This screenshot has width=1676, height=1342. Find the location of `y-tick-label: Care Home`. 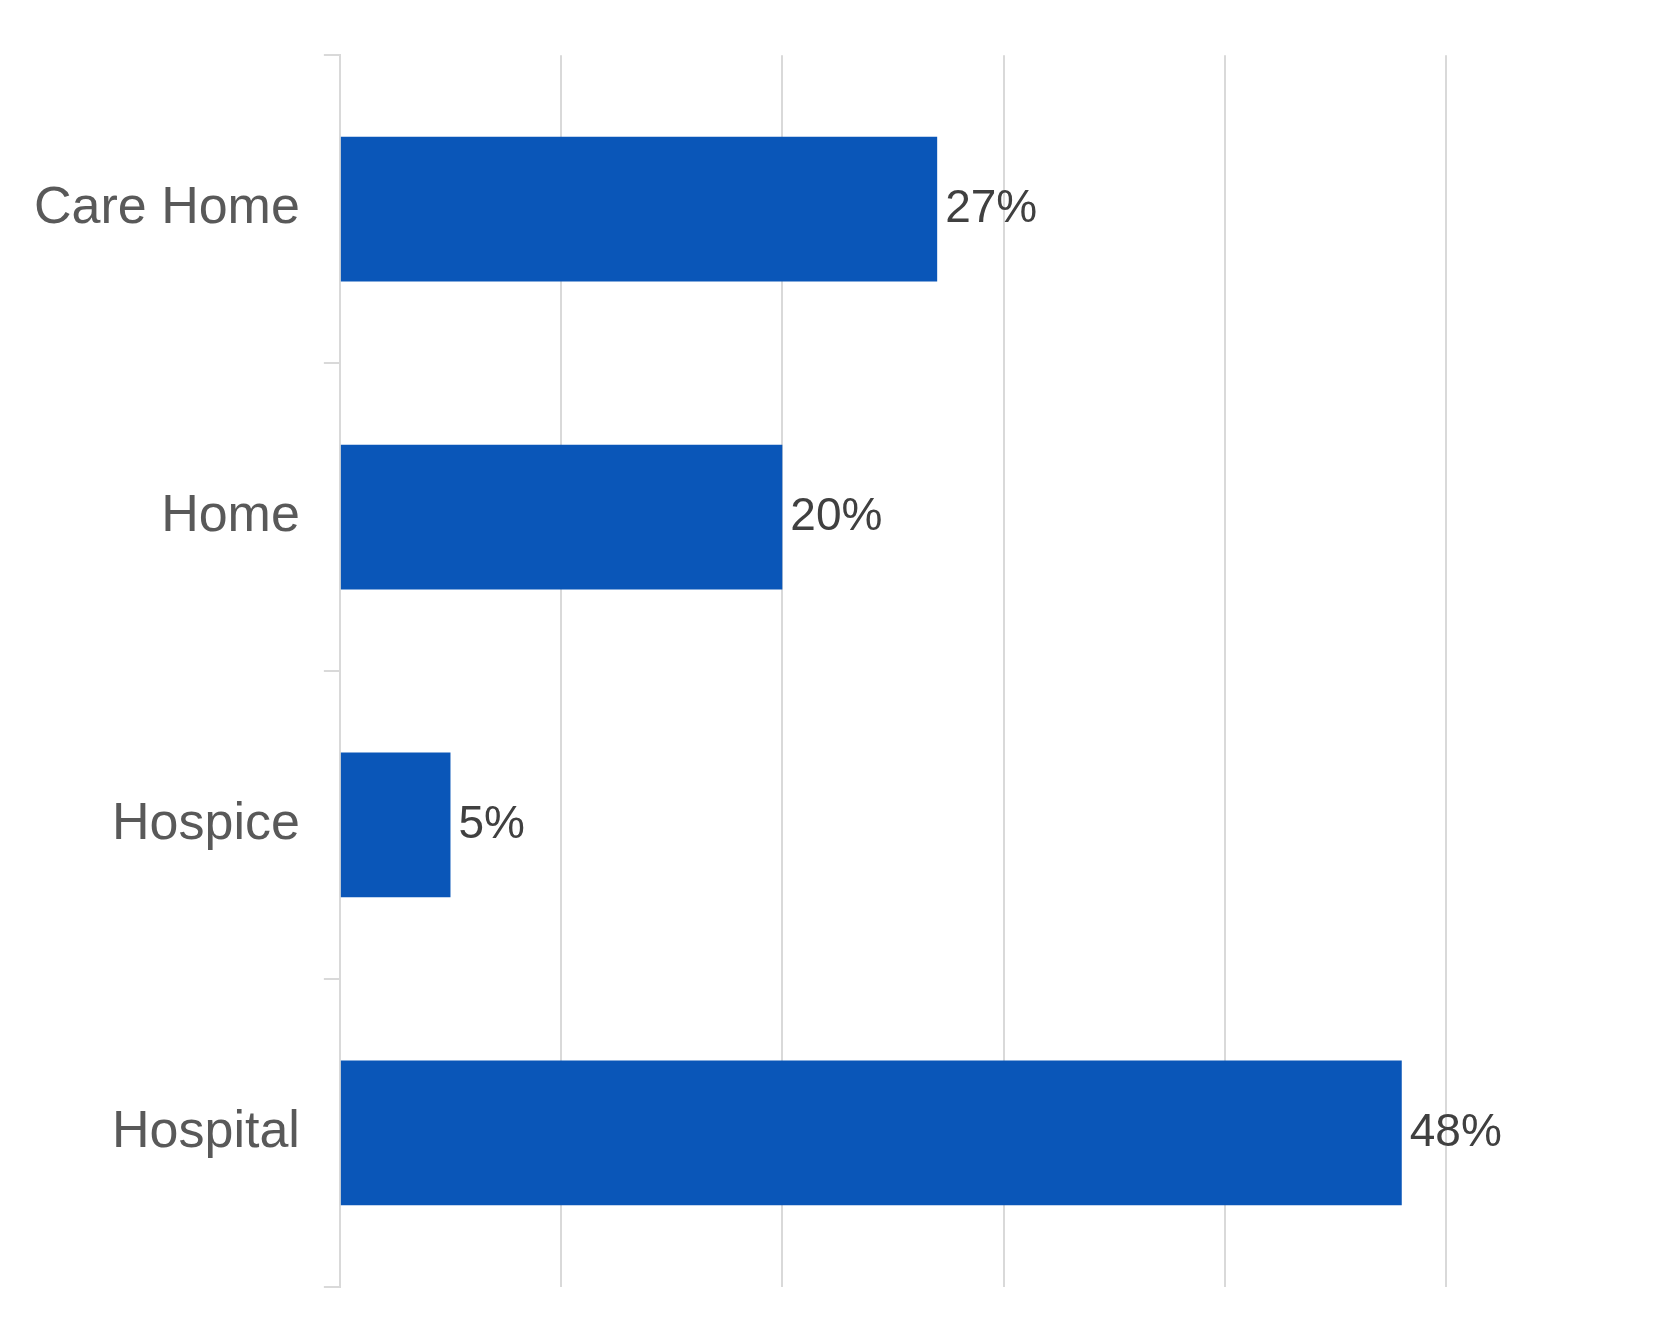

y-tick-label: Care Home is located at coordinates (166, 205).